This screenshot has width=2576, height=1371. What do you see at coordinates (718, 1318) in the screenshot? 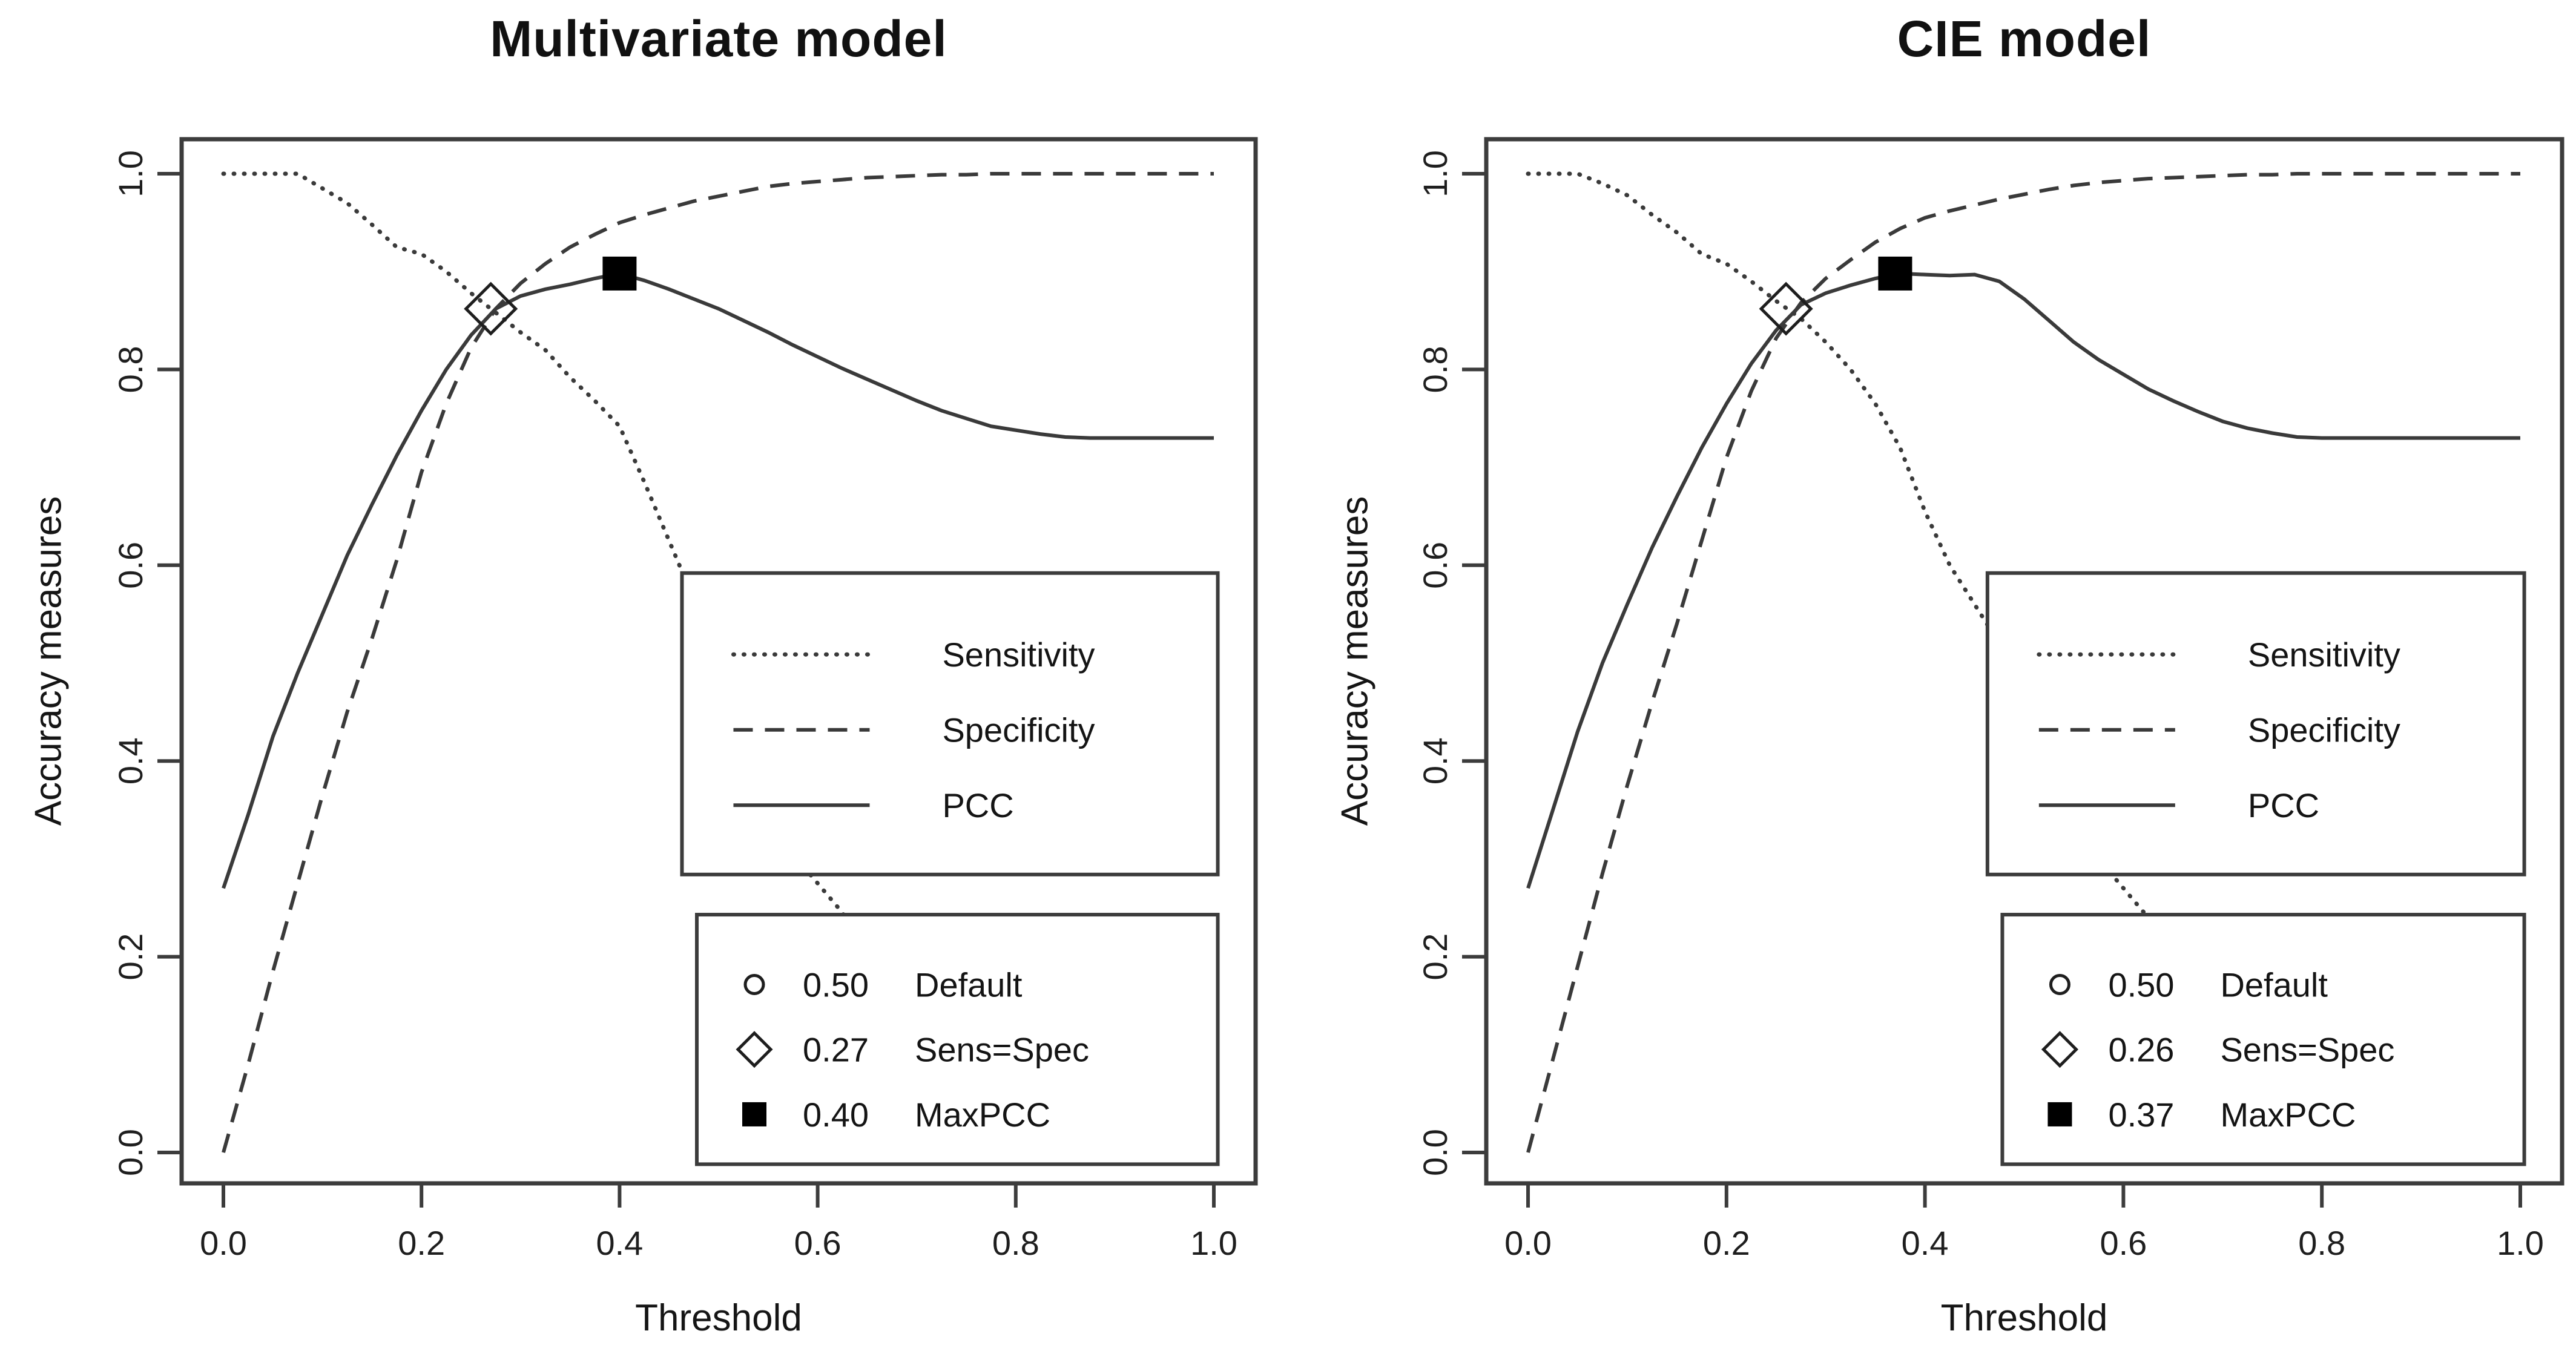
I see `x-axis-title-left: Threshold` at bounding box center [718, 1318].